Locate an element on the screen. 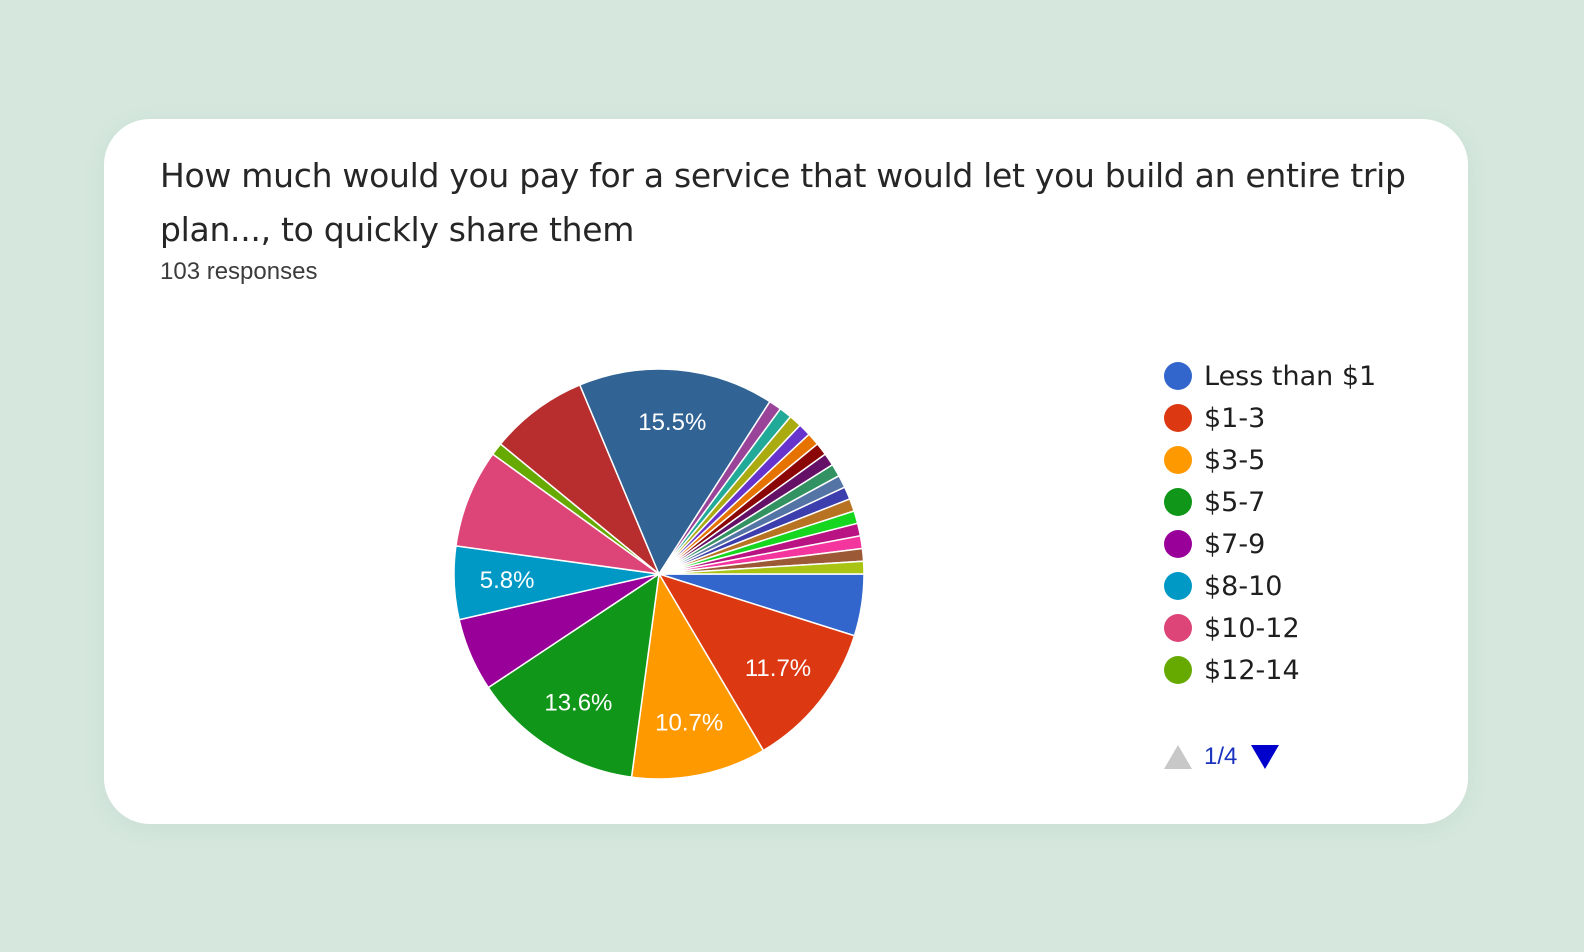 The width and height of the screenshot is (1584, 952). legend-label: $12-14 is located at coordinates (1252, 670).